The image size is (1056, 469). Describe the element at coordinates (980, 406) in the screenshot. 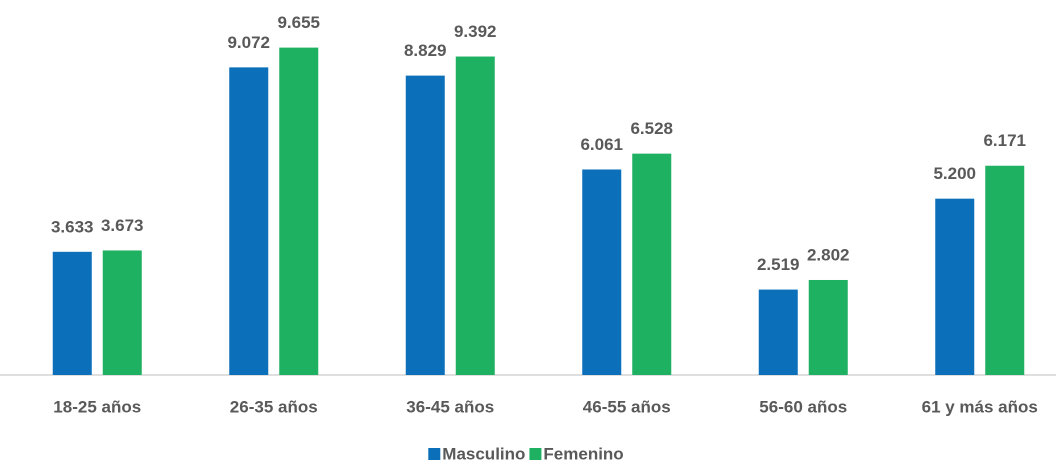

I see `x-tick-label: 61 y más años` at that location.